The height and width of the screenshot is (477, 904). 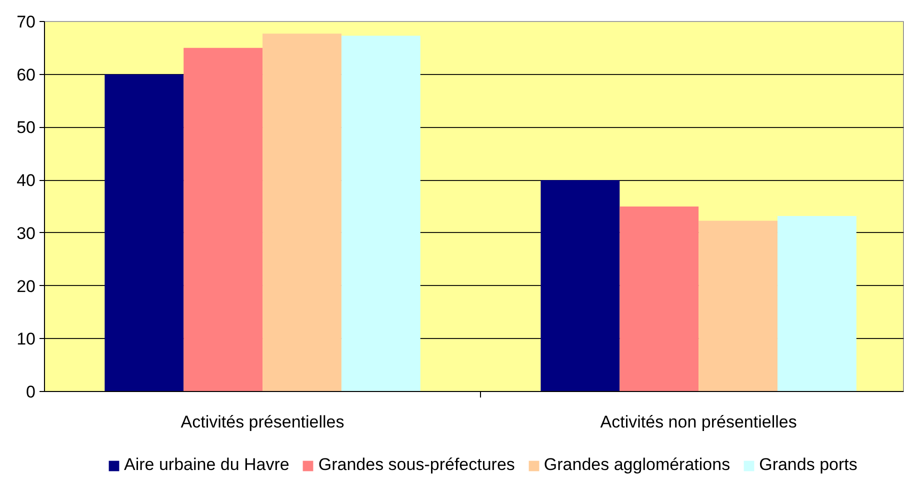 I want to click on y-tick-label: 50, so click(x=26, y=128).